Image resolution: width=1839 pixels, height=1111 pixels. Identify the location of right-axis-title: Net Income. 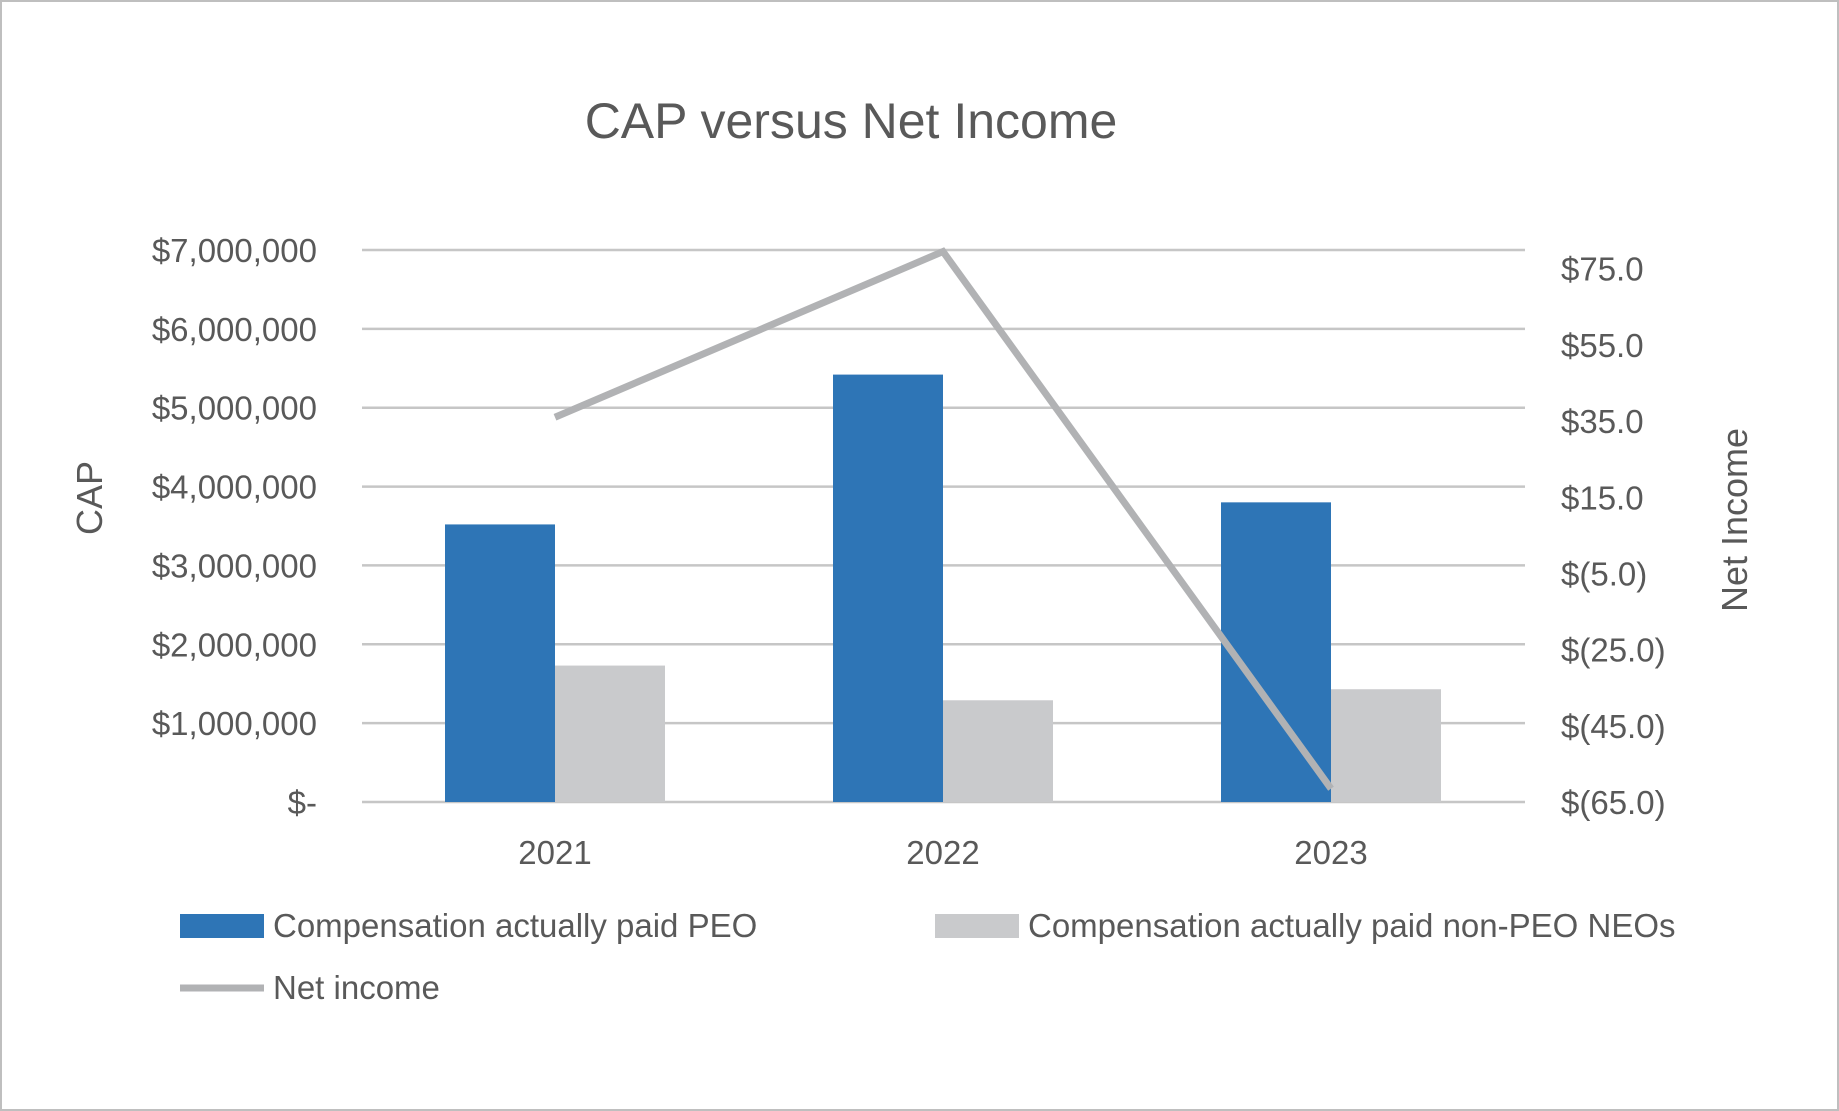
(1734, 520).